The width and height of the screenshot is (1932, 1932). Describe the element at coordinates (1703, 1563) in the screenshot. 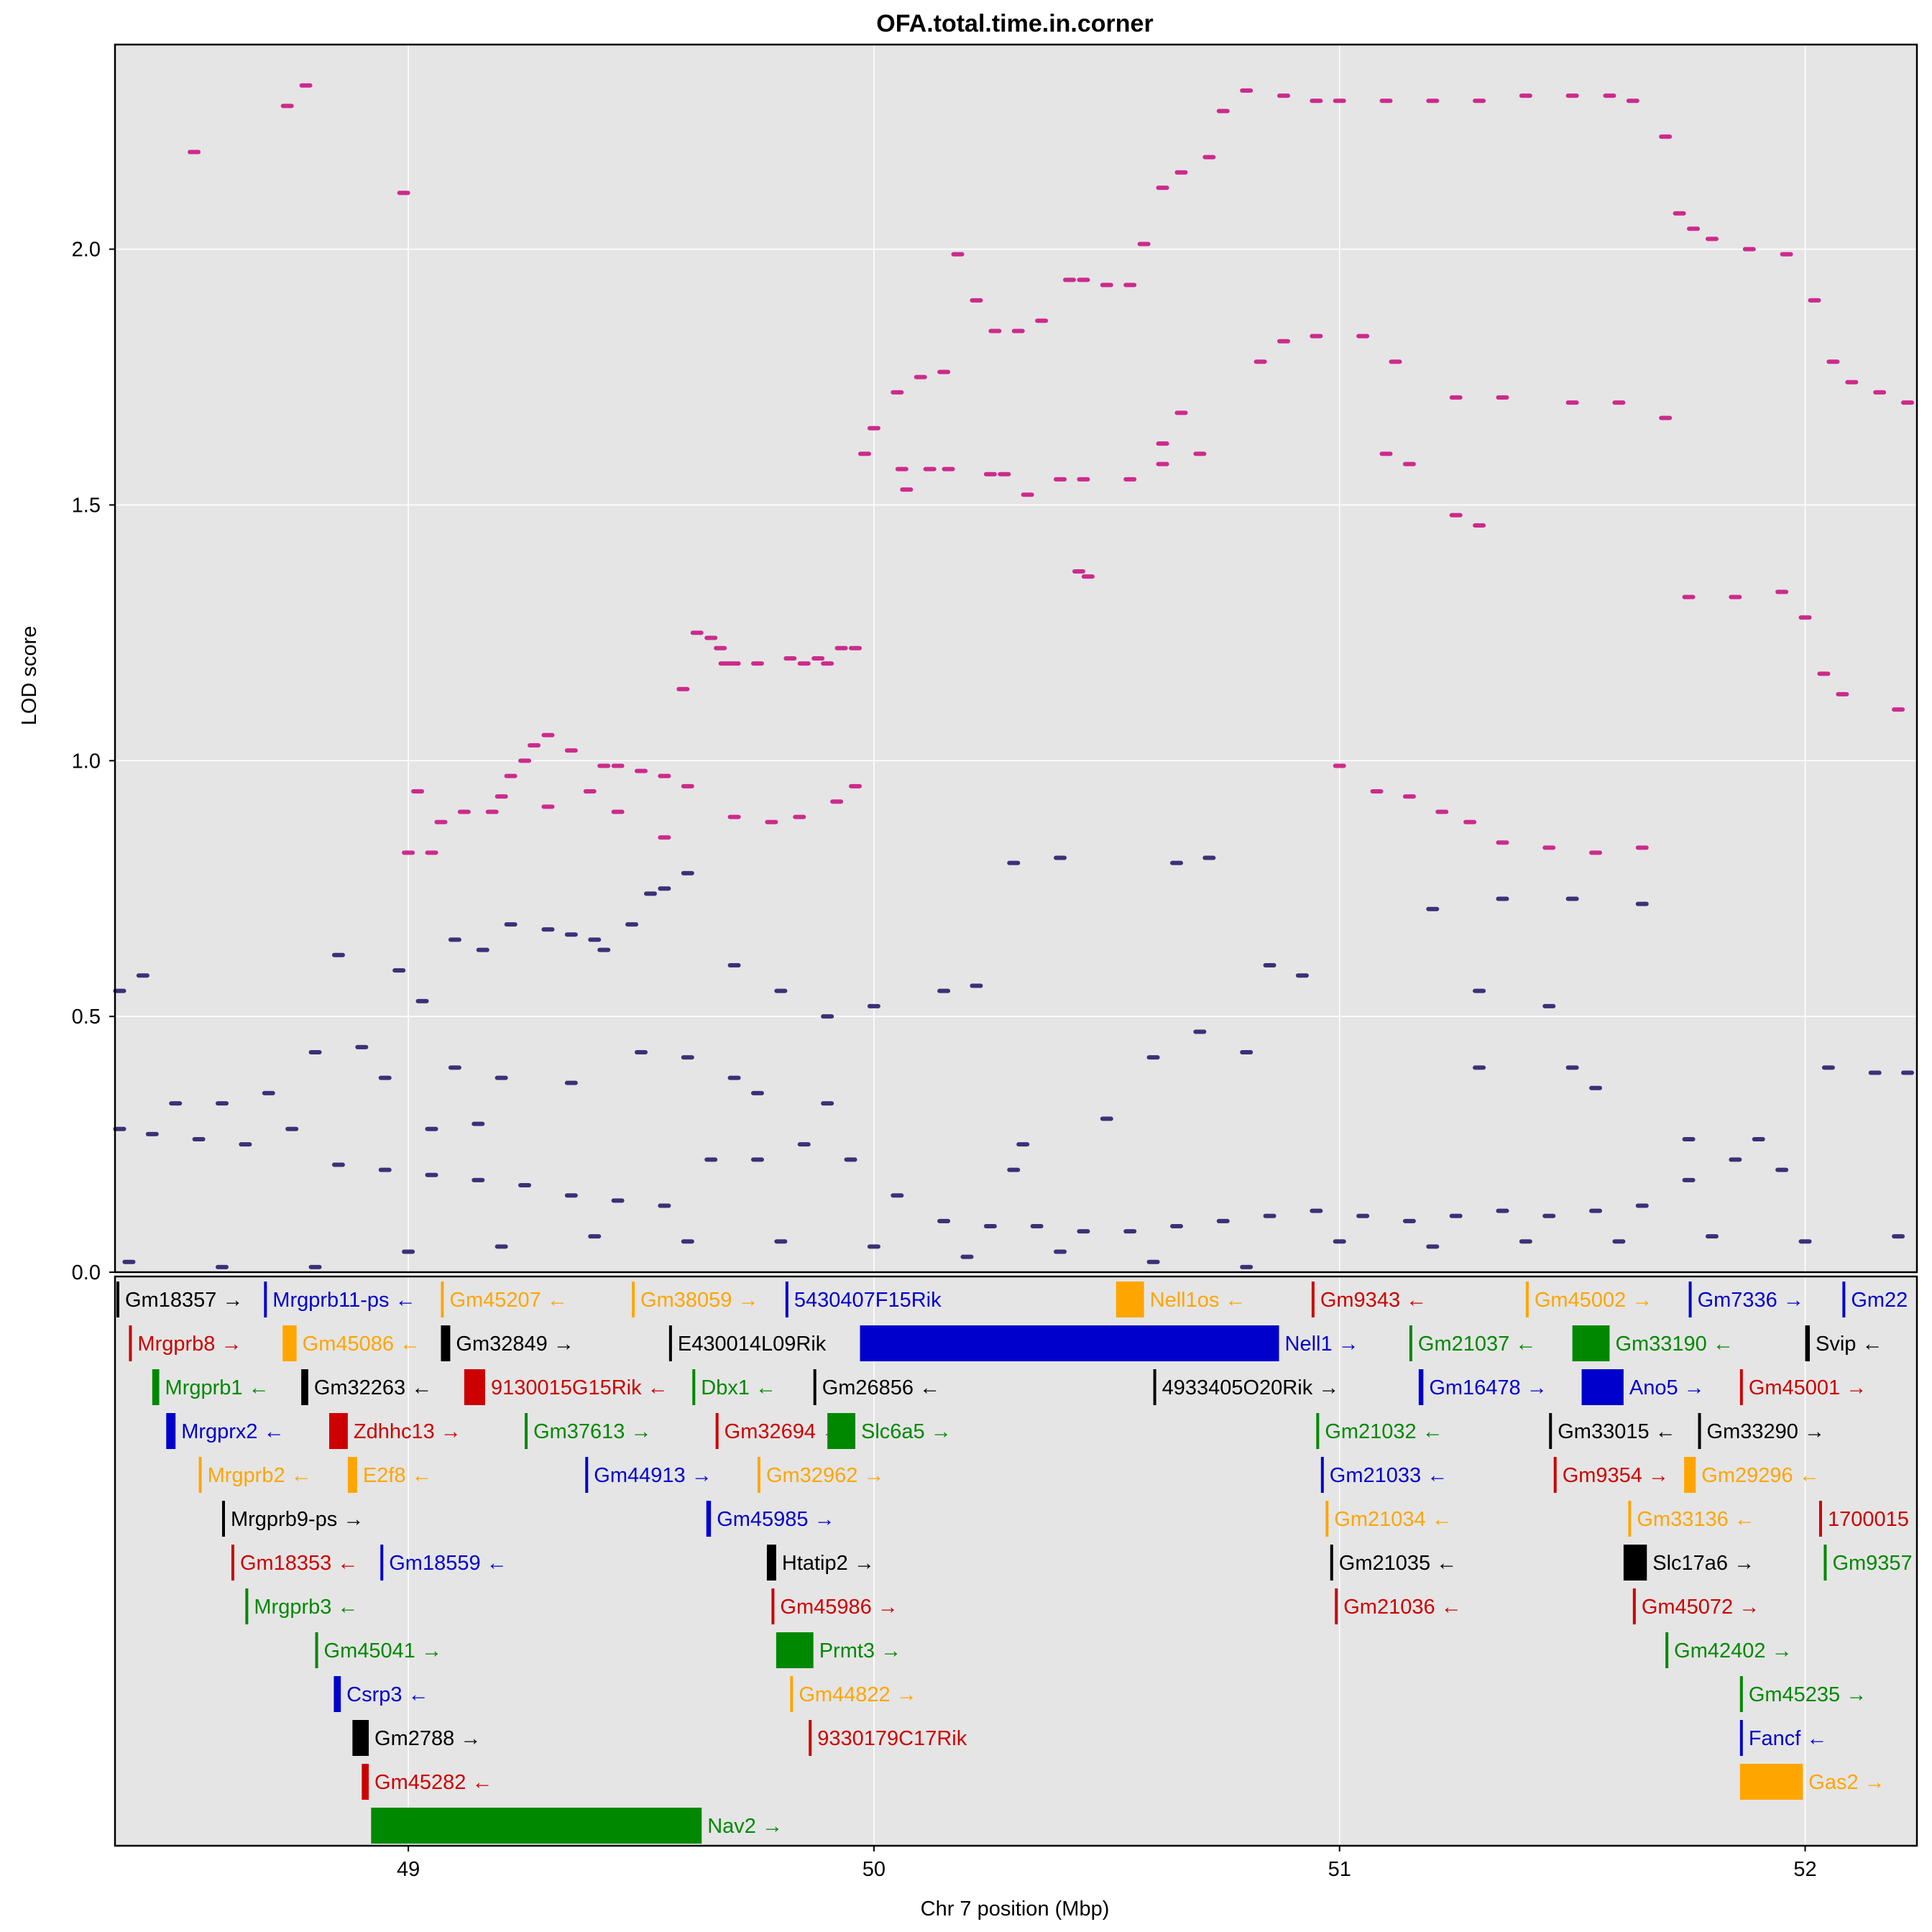

I see `gene-label: Slc17a6 →` at that location.